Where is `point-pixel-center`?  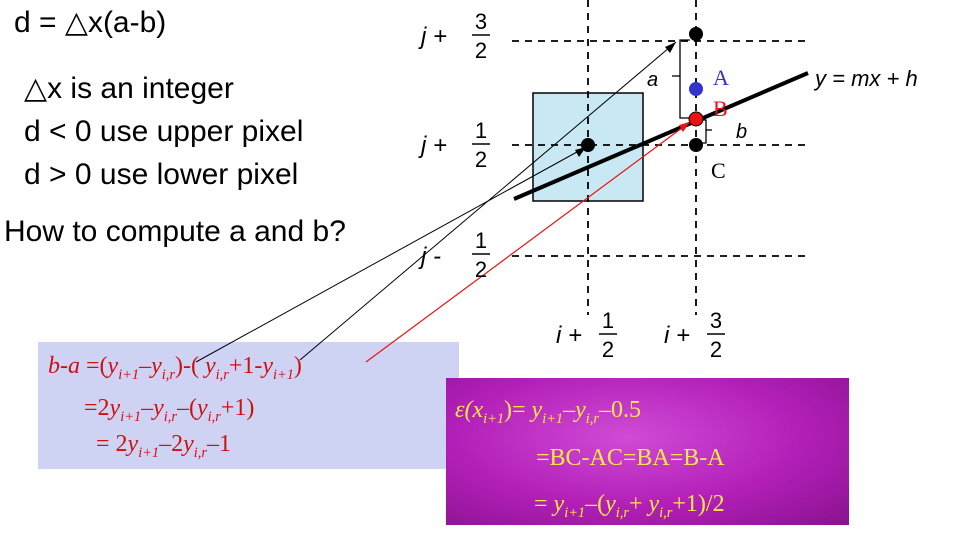
point-pixel-center is located at coordinates (588, 145).